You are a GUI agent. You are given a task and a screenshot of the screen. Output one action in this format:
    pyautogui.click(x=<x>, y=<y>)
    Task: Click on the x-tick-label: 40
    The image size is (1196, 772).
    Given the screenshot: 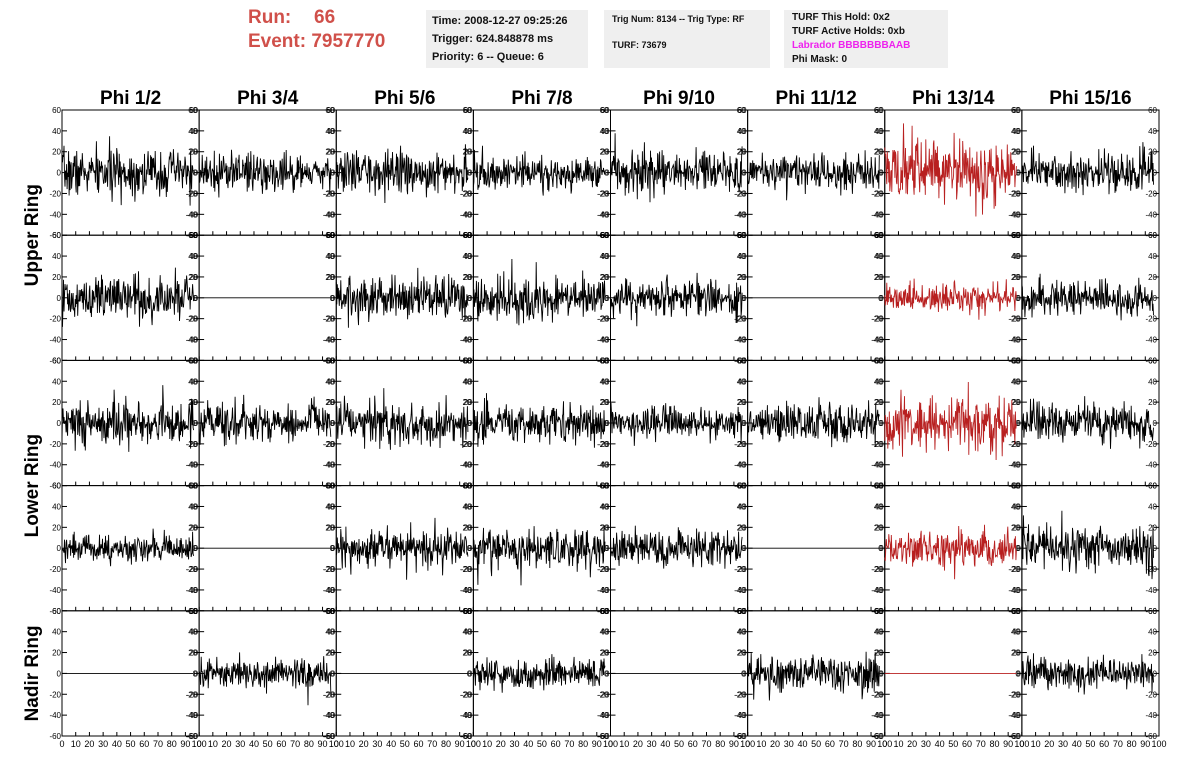 What is the action you would take?
    pyautogui.click(x=802, y=744)
    